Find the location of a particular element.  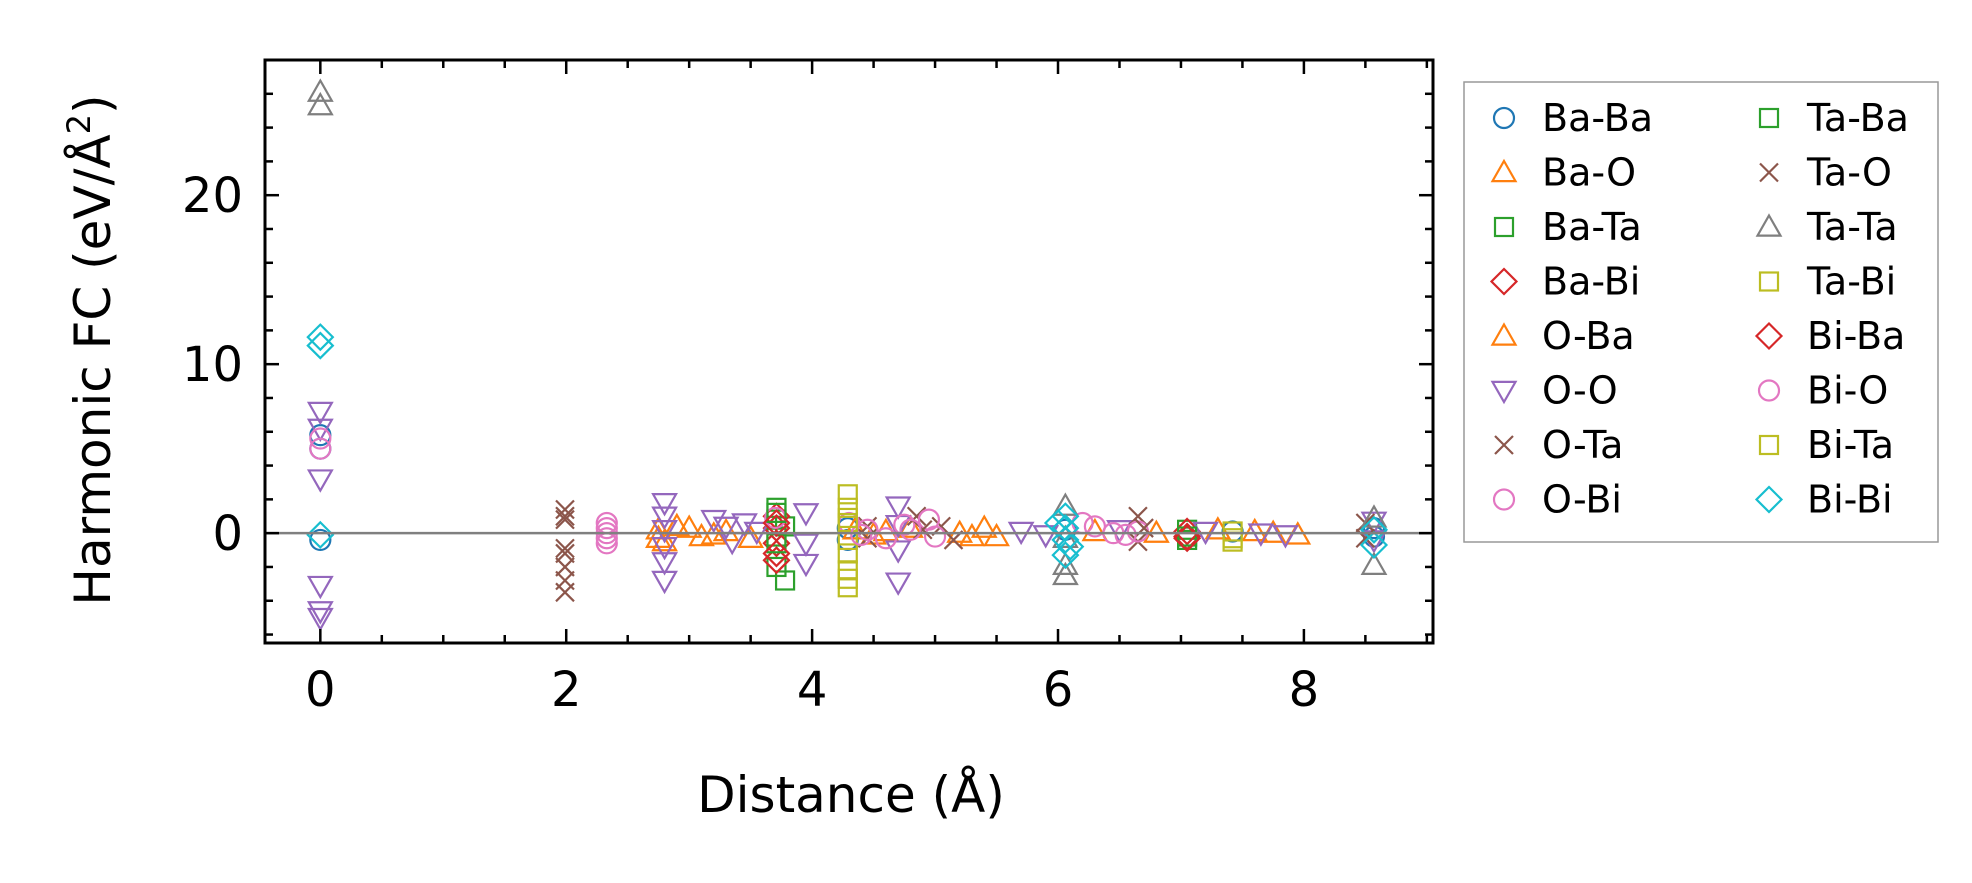

legend-label: O-Bi is located at coordinates (1582, 500).